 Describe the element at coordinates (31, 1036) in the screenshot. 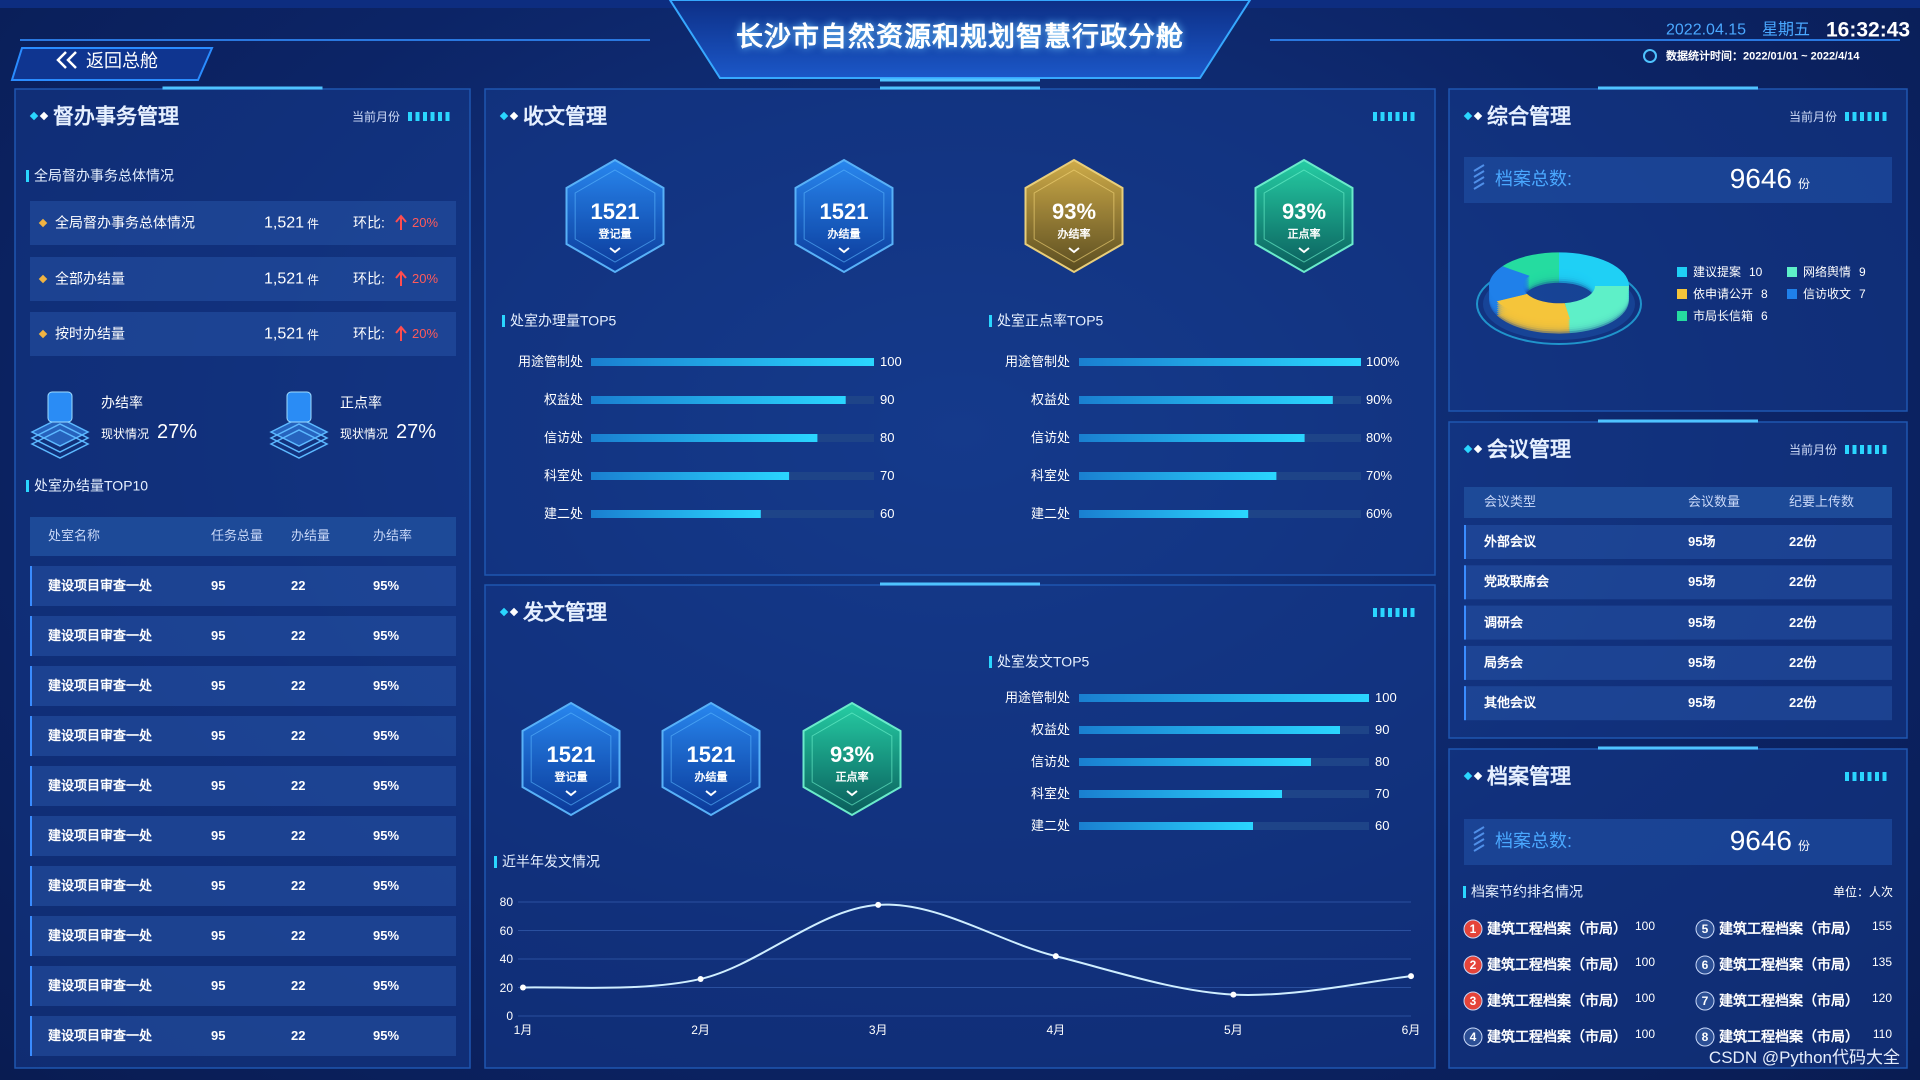

I see `row-accent` at that location.